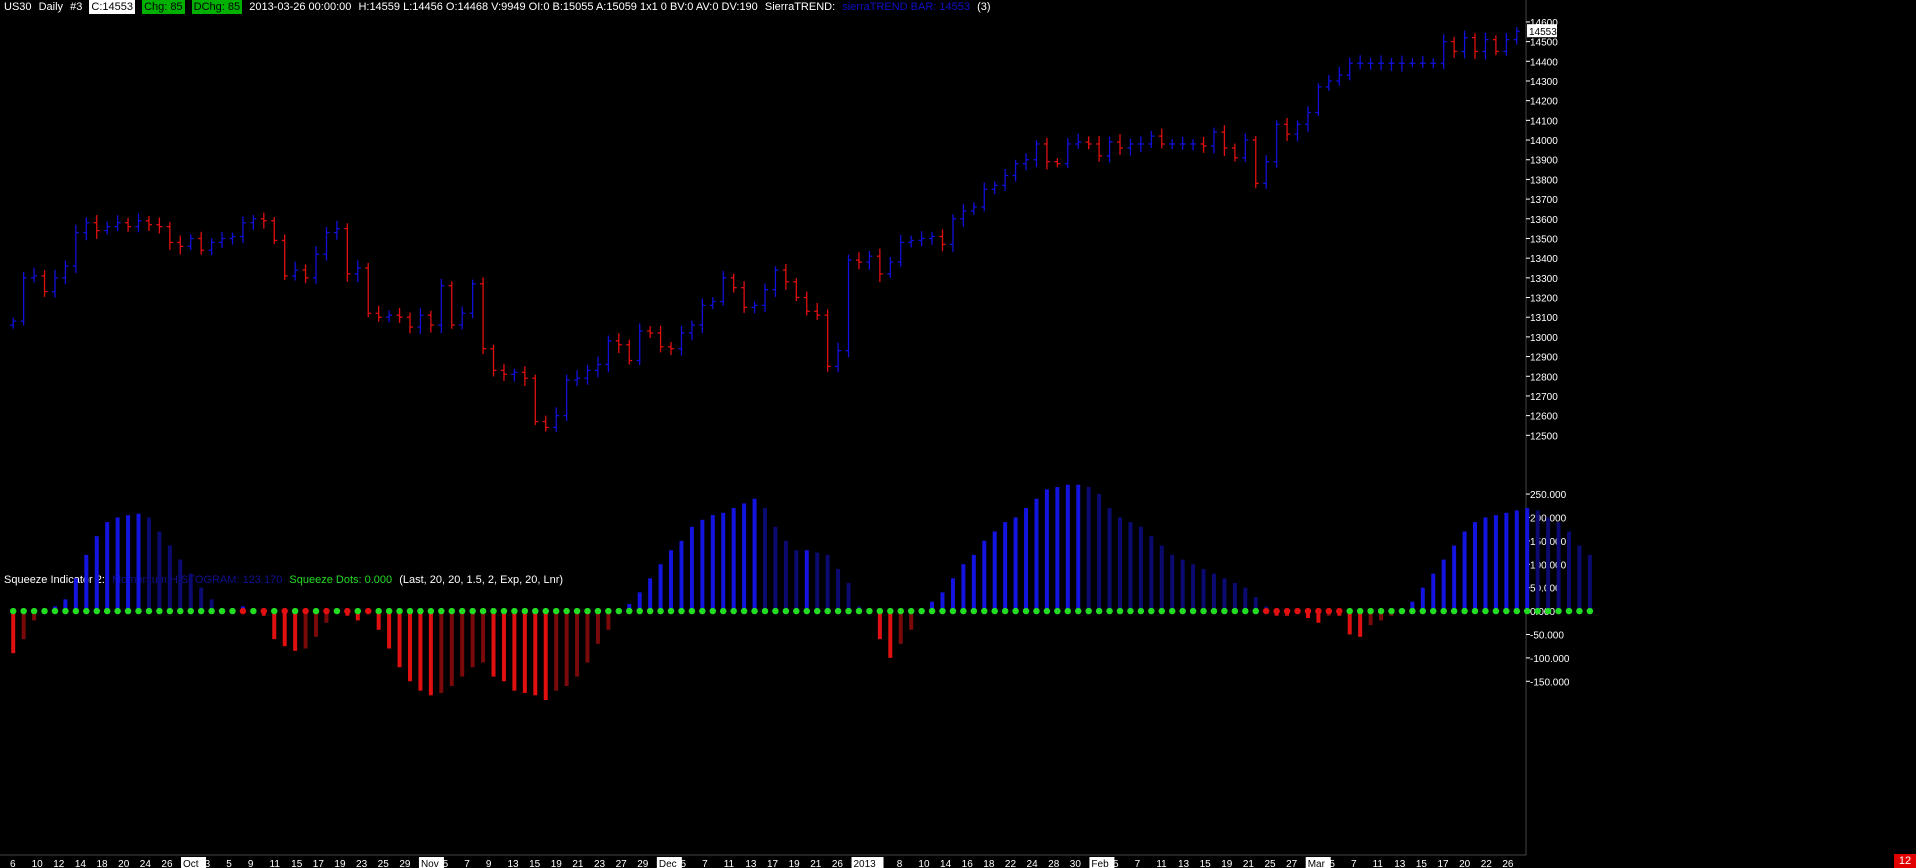 The image size is (1916, 868). Describe the element at coordinates (208, 863) in the screenshot. I see `date-label: 3` at that location.